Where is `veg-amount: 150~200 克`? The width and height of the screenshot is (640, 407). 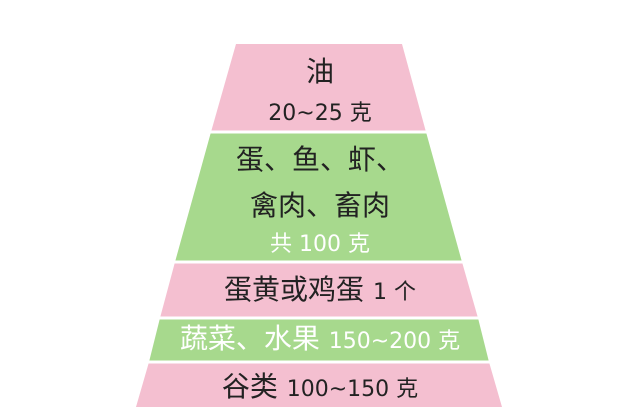
veg-amount: 150~200 克 is located at coordinates (394, 341).